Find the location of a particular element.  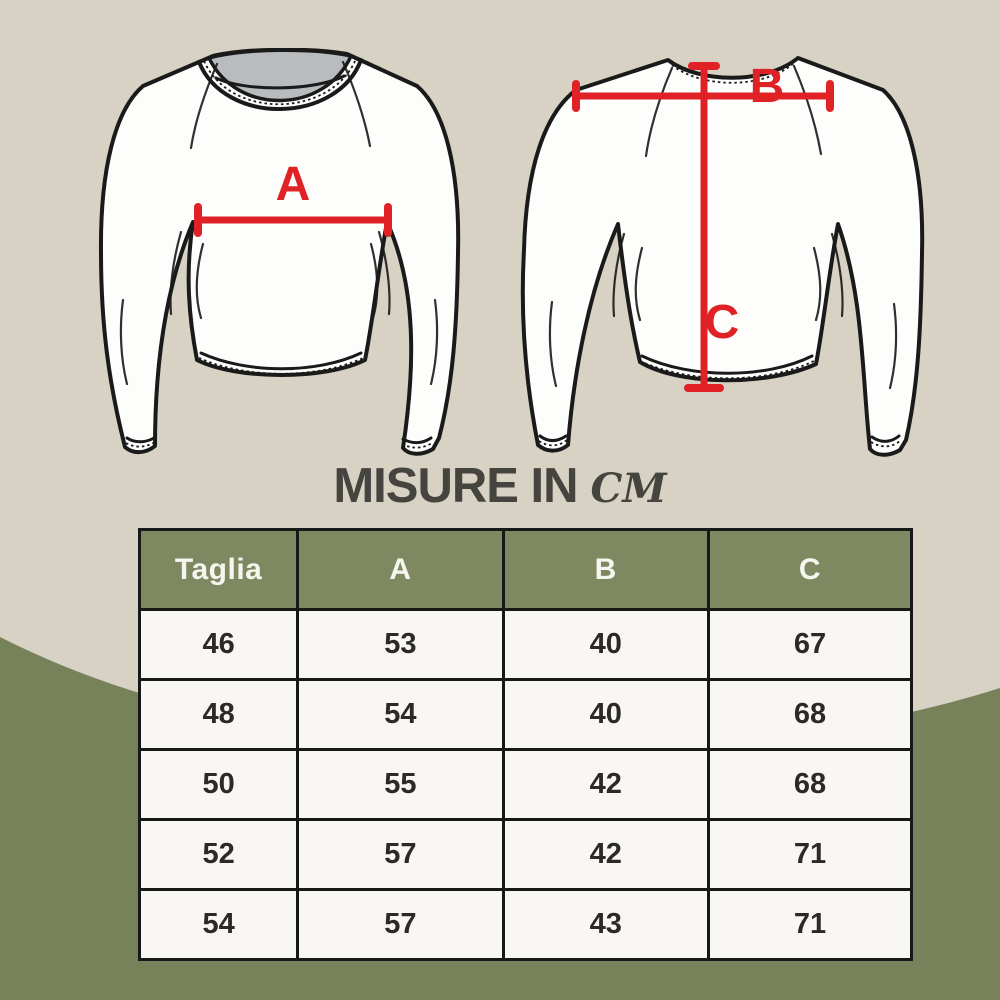

back-hem-band is located at coordinates (727, 364).